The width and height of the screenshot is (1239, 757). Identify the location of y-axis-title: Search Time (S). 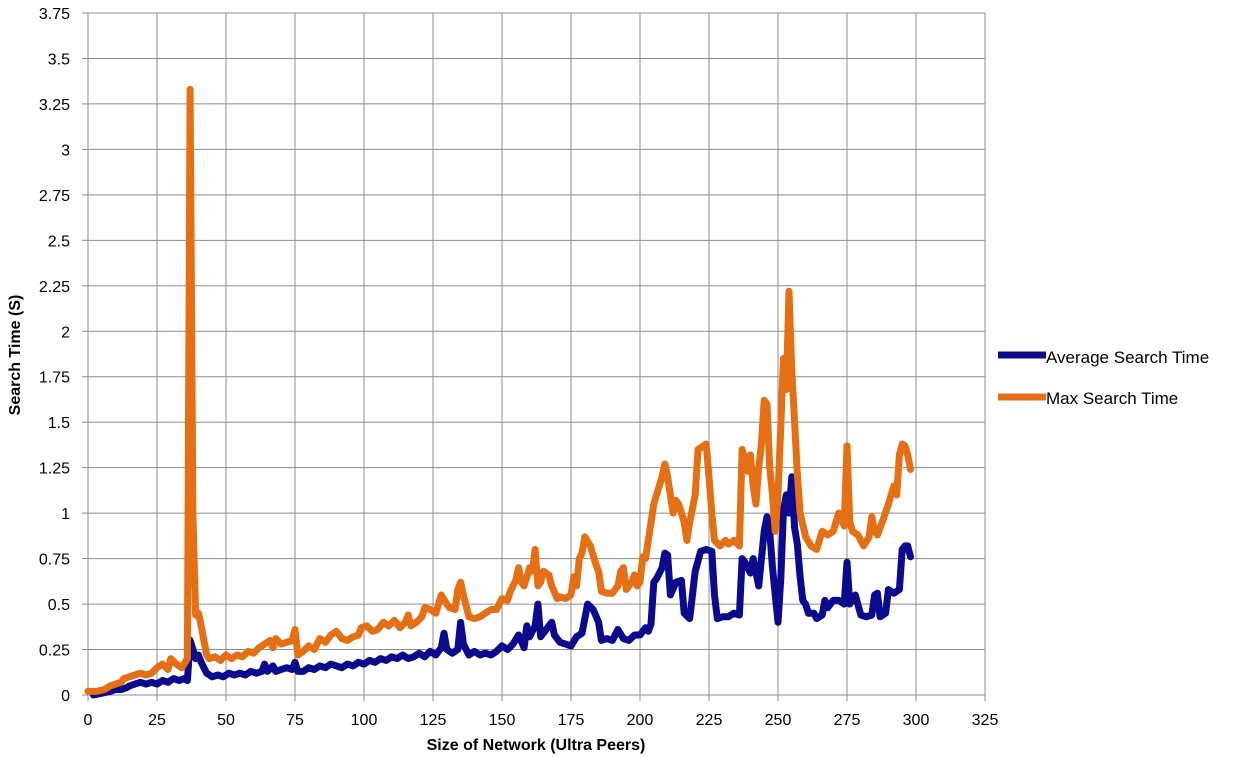
(15, 355).